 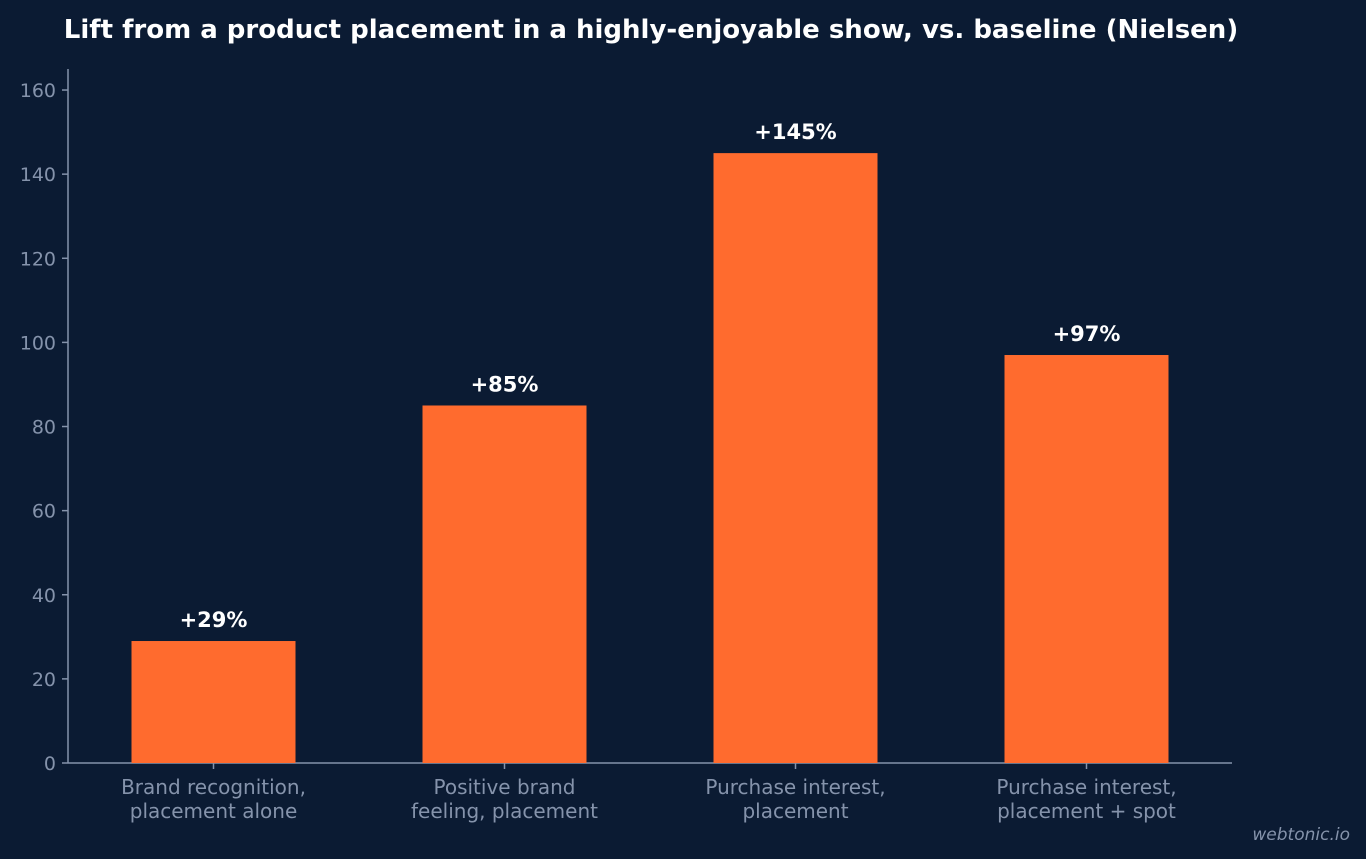 I want to click on y-tick-label: 40, so click(x=44, y=596).